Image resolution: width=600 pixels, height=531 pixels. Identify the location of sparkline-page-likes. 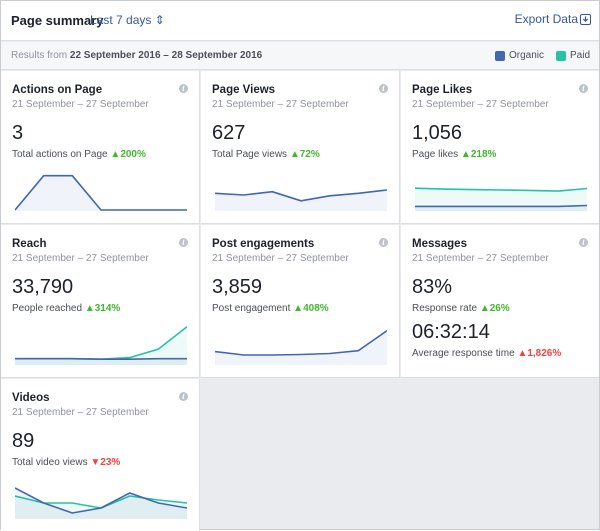
(501, 199).